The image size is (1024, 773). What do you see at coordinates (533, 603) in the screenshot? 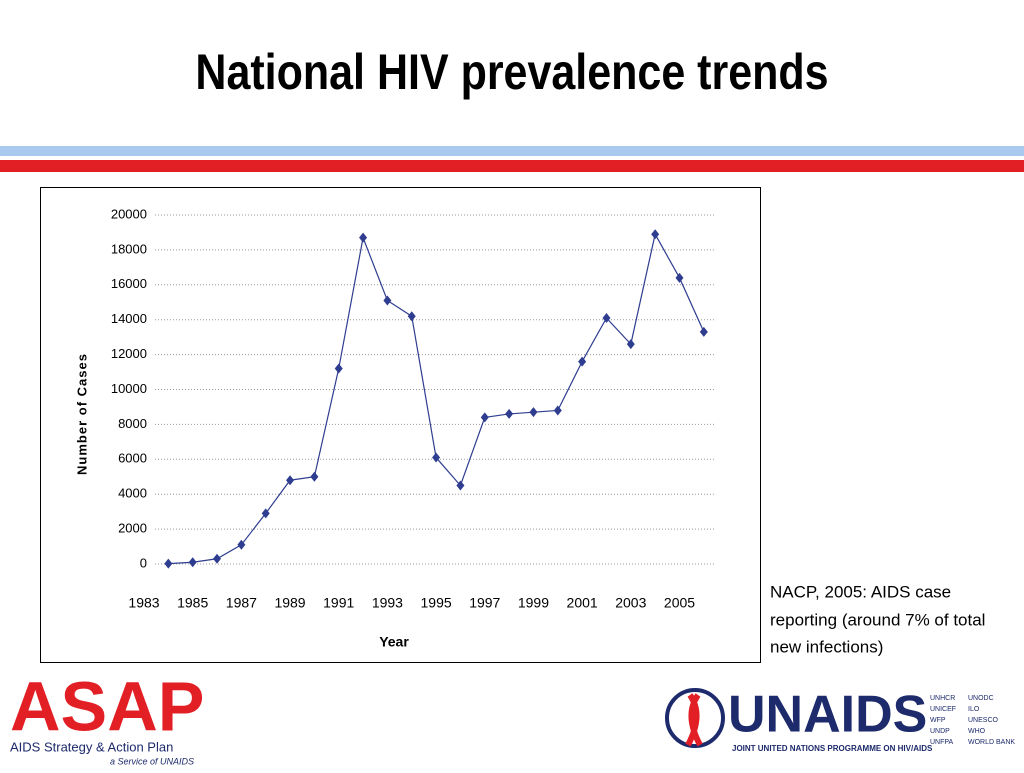
I see `x-tick-label: 1999` at bounding box center [533, 603].